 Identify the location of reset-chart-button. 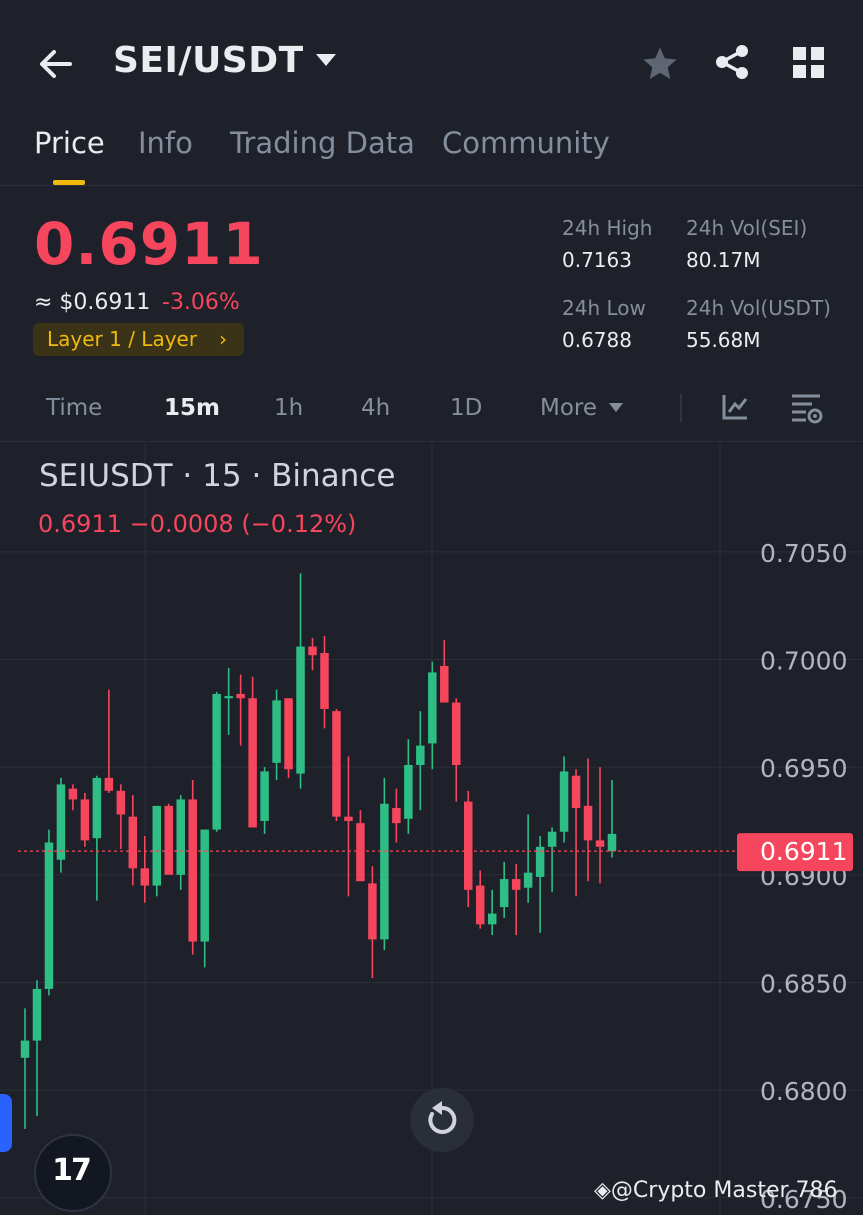
(442, 1120).